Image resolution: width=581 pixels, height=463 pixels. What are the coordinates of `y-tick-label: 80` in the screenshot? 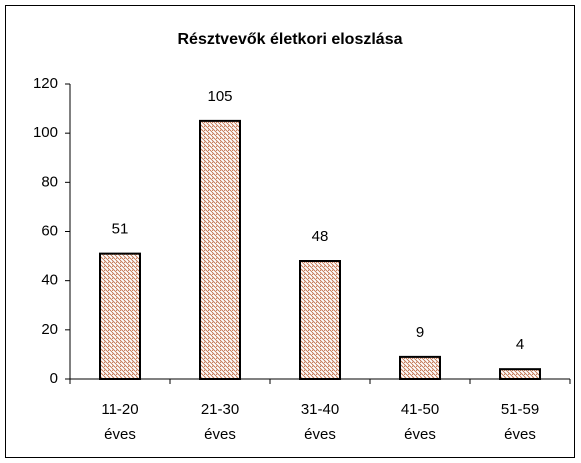 It's located at (49, 181).